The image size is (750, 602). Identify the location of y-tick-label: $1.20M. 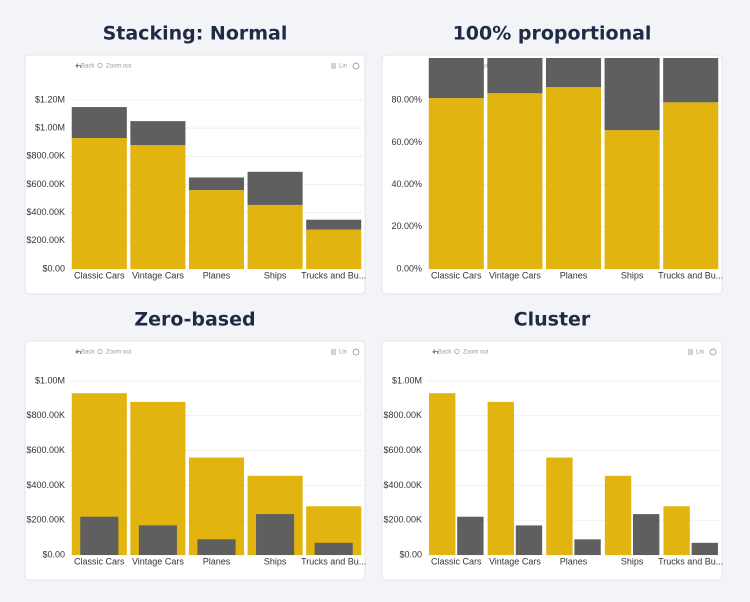
(50, 99).